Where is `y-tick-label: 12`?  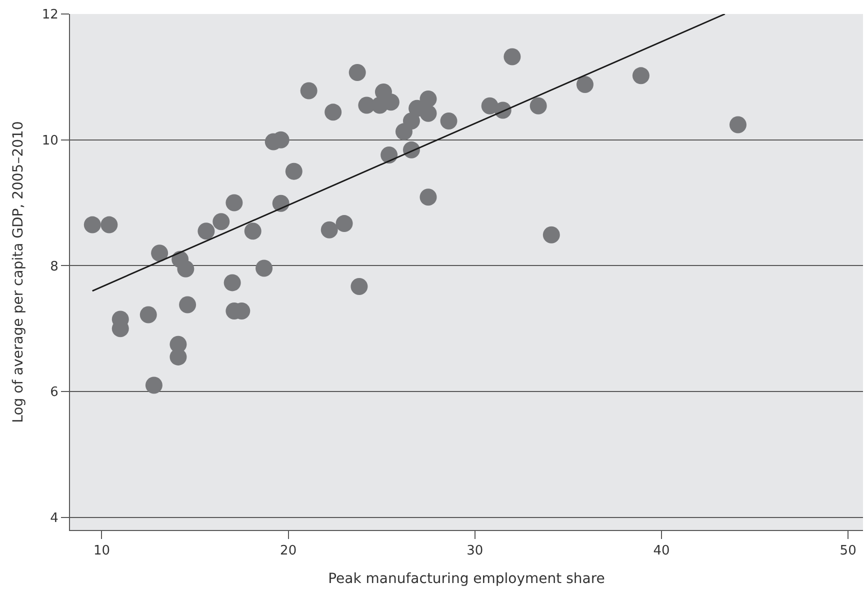 y-tick-label: 12 is located at coordinates (50, 15).